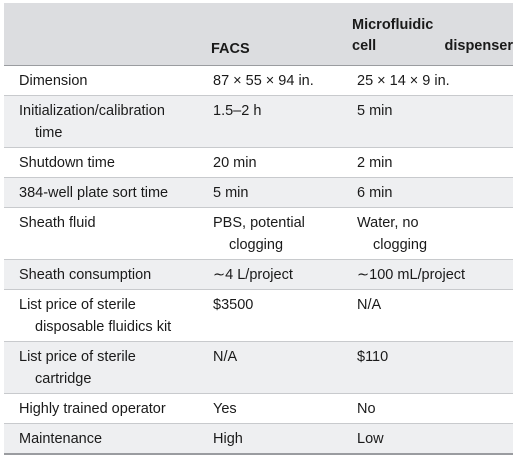  I want to click on row-dispenser-value-line: 25 × 14 × 9 in., so click(403, 81).